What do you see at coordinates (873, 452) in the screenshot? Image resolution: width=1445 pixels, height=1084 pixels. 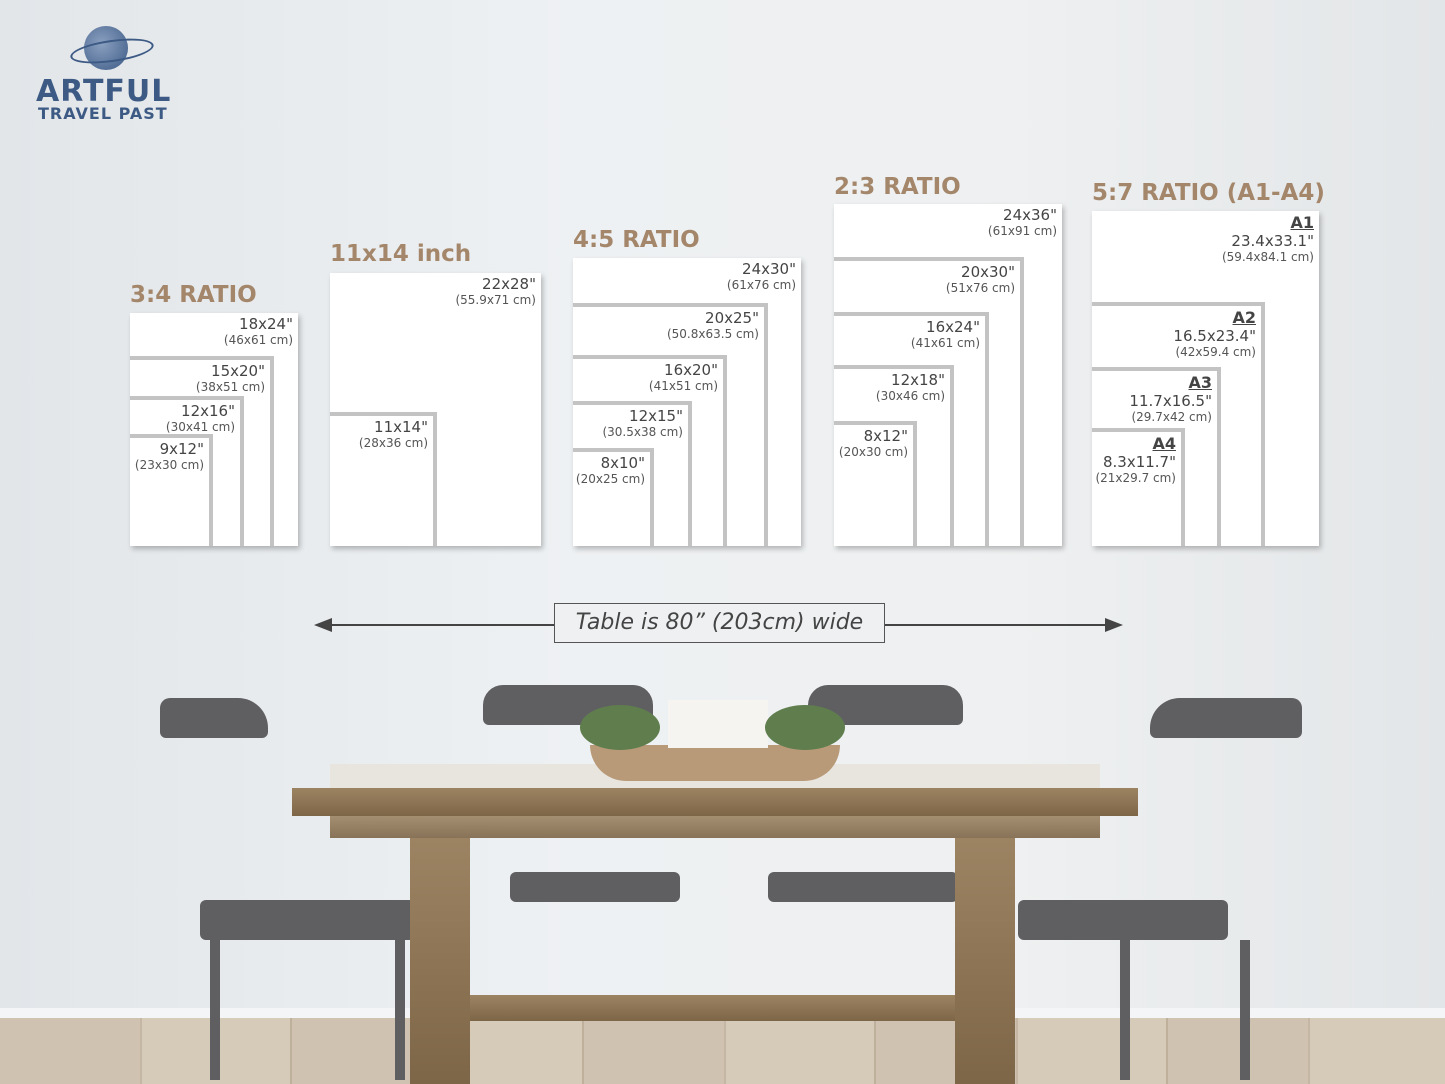 I see `size-cm: (20x30 cm)` at bounding box center [873, 452].